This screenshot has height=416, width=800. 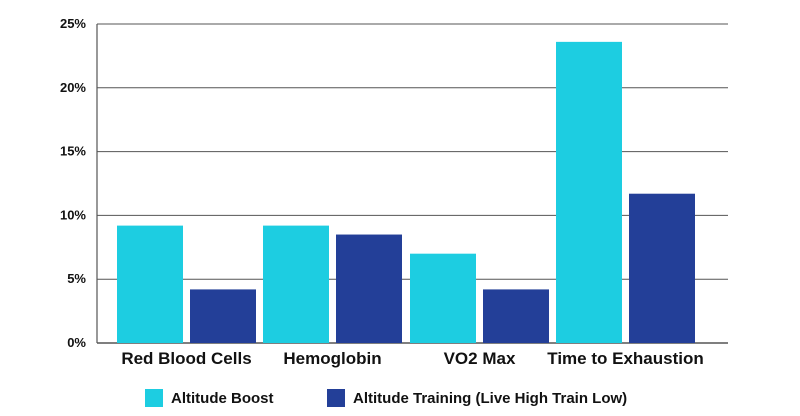 I want to click on y-tick-label: 5%, so click(x=76, y=278).